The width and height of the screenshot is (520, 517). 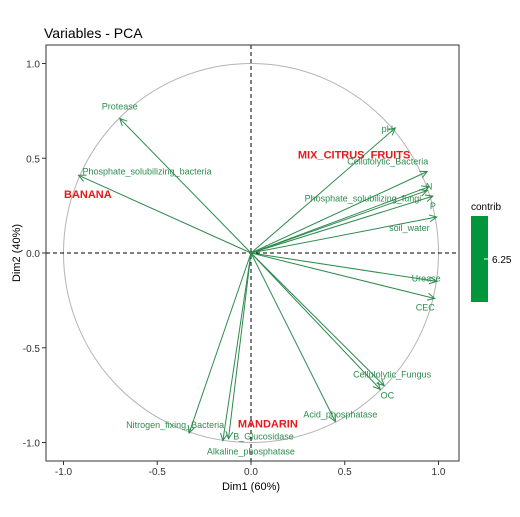 I want to click on variable-label: pH, so click(x=388, y=129).